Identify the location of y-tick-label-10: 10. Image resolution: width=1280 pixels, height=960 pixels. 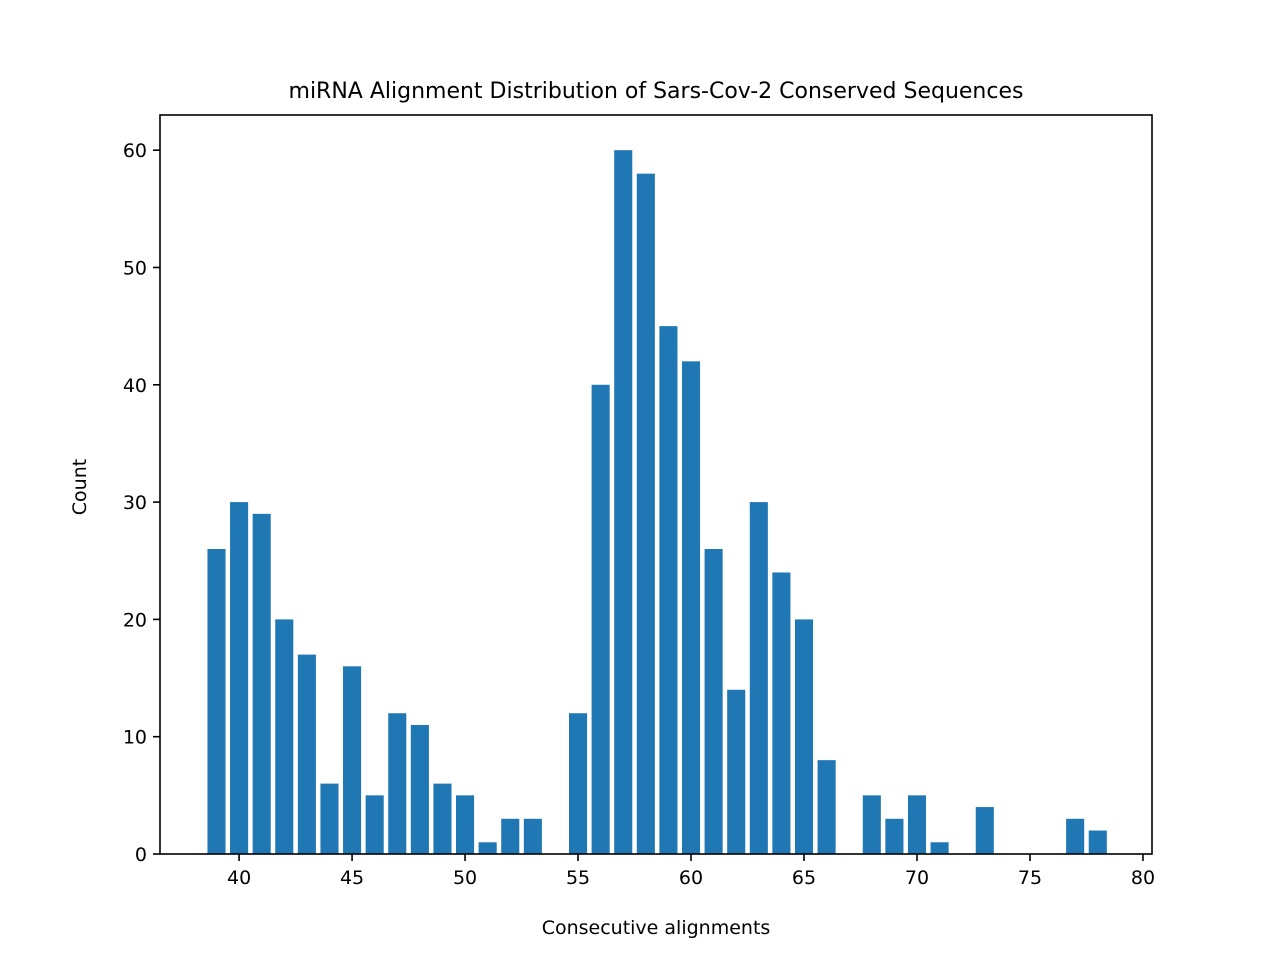
(135, 738).